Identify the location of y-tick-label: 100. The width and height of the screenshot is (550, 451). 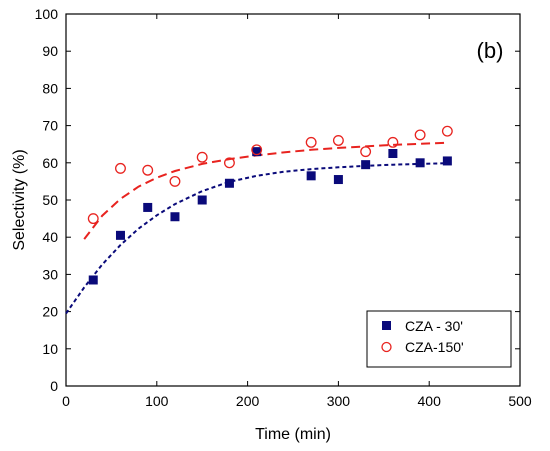
(47, 14).